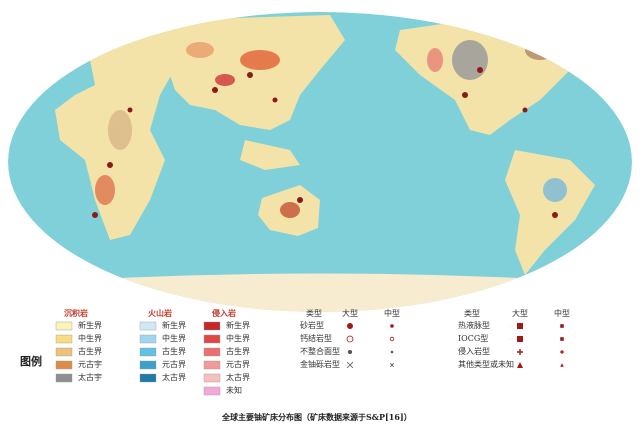  Describe the element at coordinates (234, 390) in the screenshot. I see `legend-label: 未知` at that location.